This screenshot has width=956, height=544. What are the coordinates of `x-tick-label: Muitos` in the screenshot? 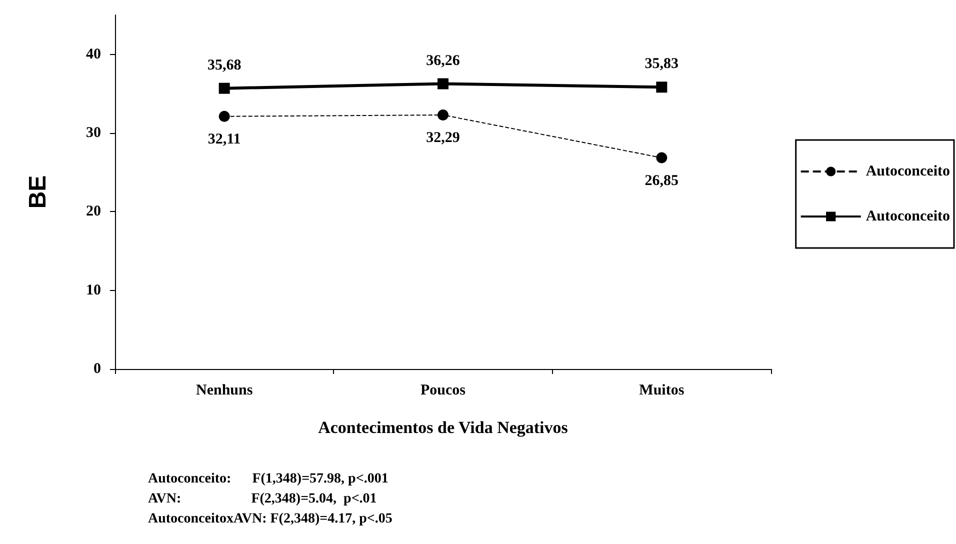 It's located at (661, 390).